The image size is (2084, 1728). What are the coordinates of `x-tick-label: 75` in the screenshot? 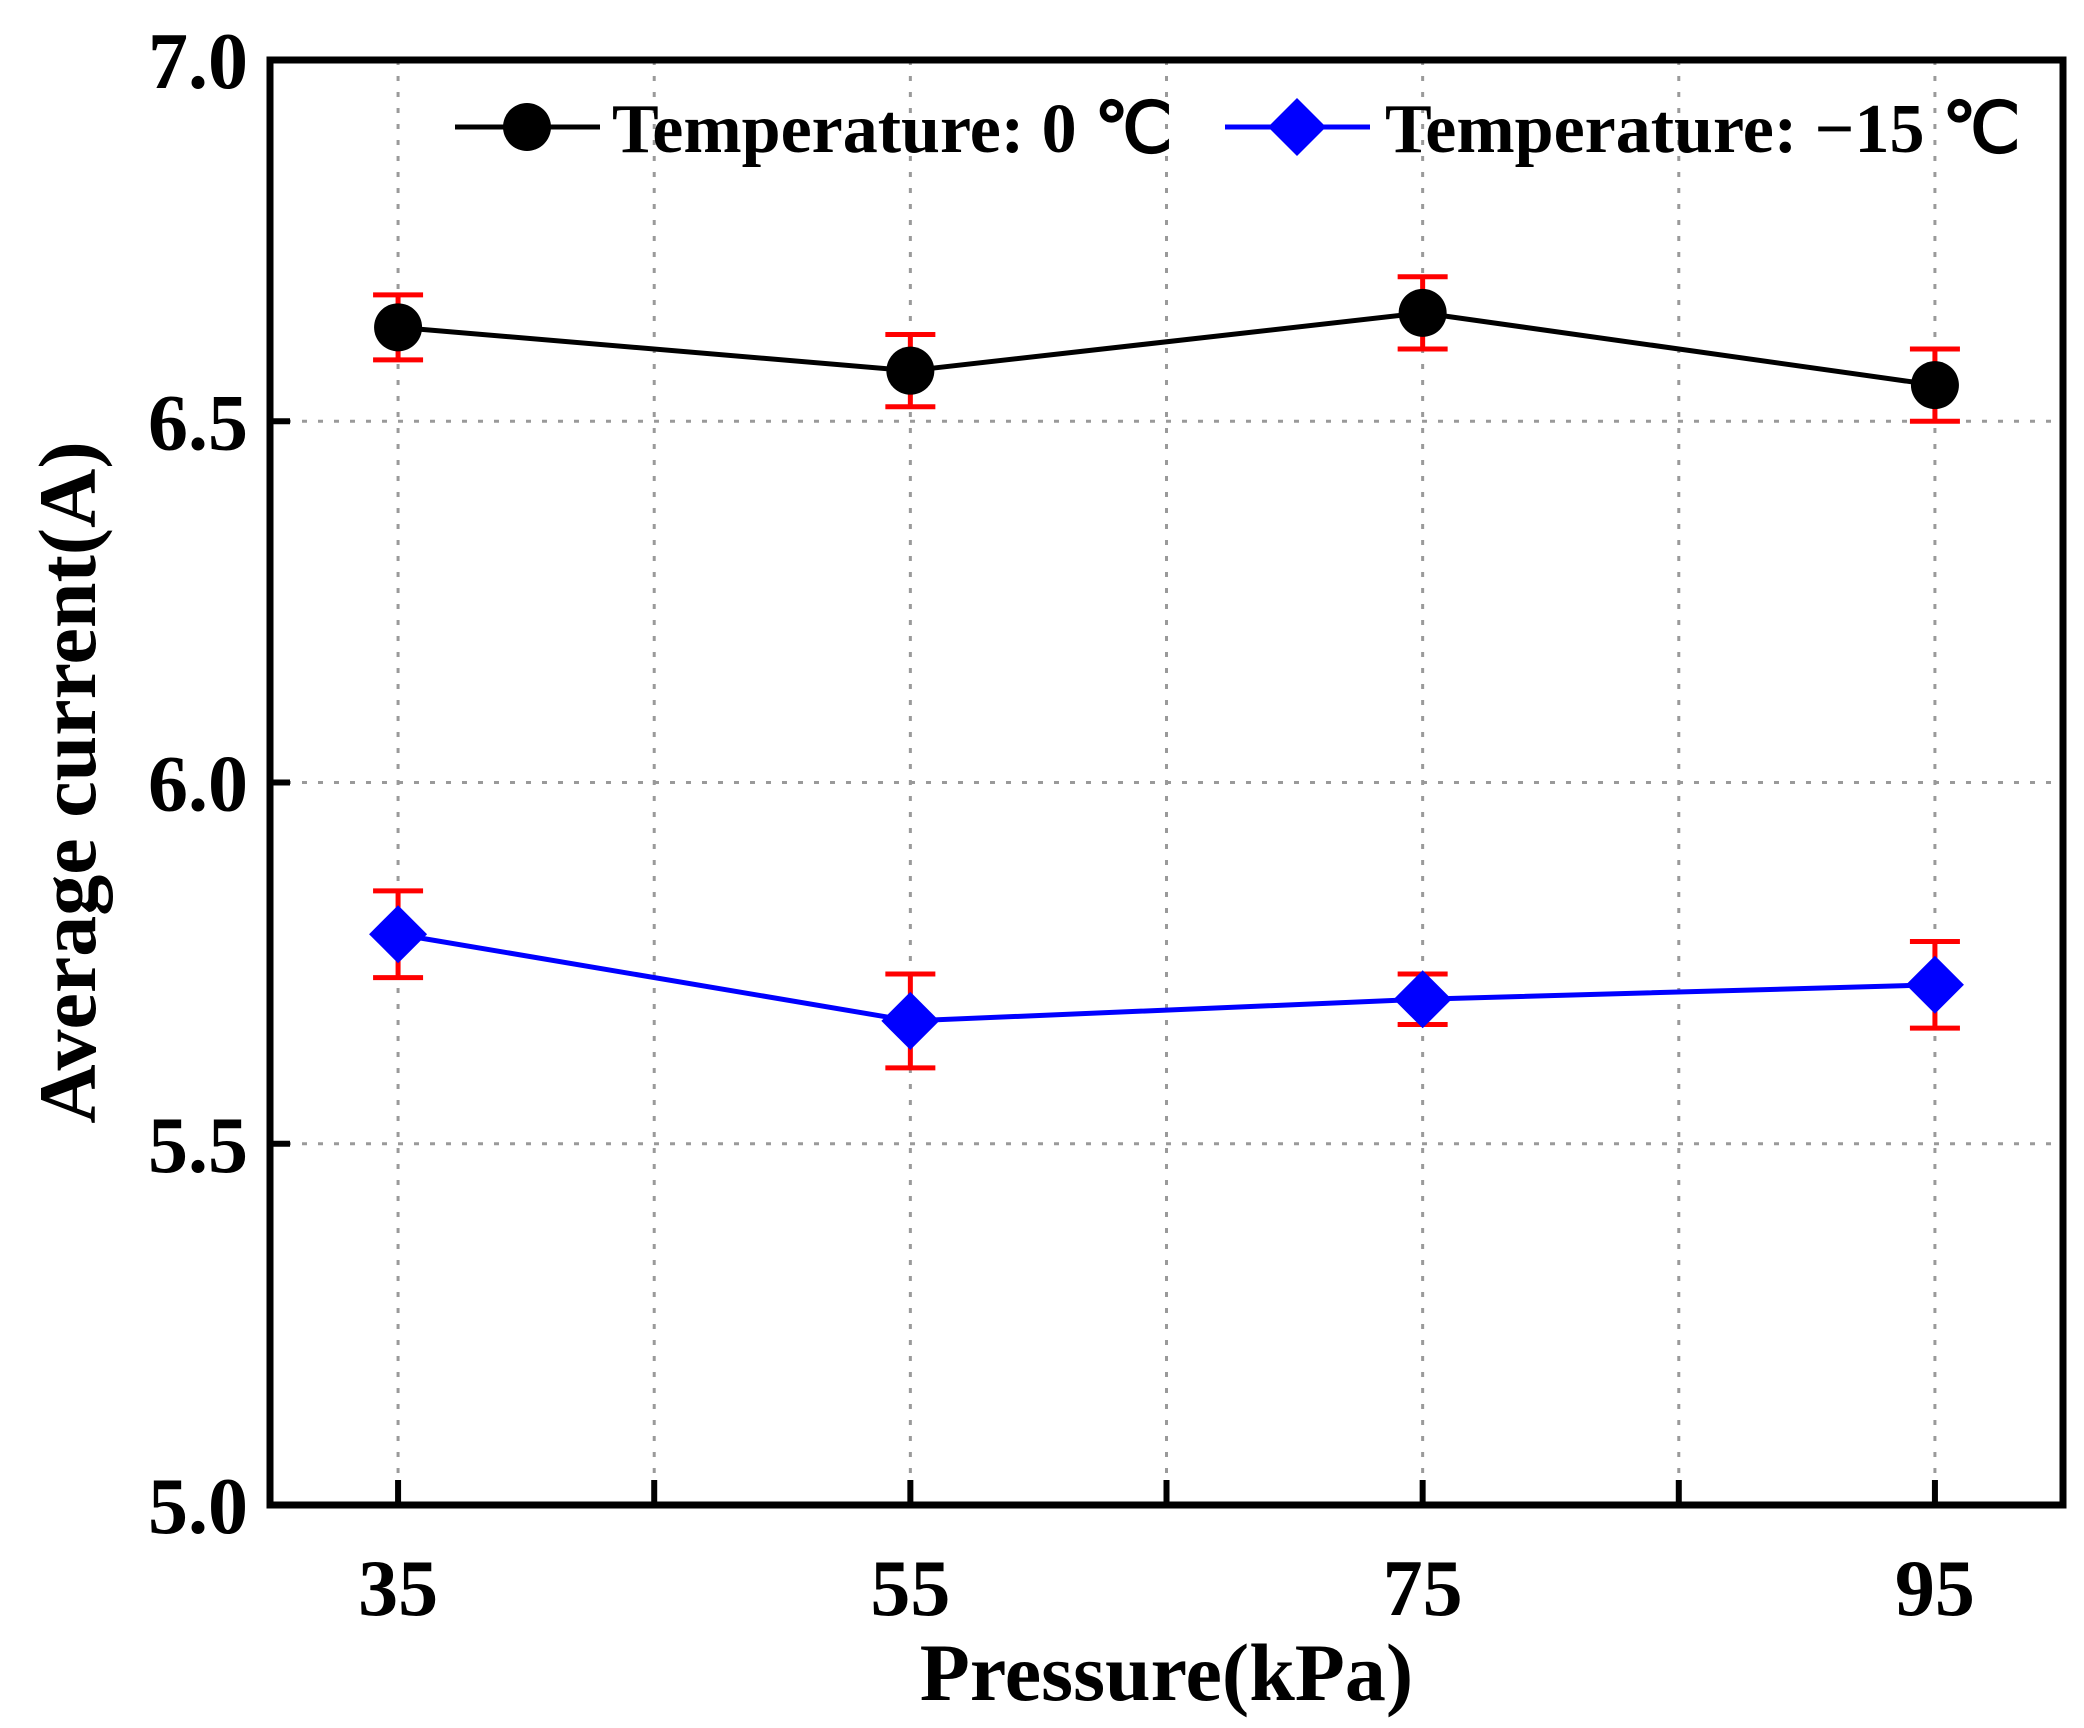 It's located at (1423, 1589).